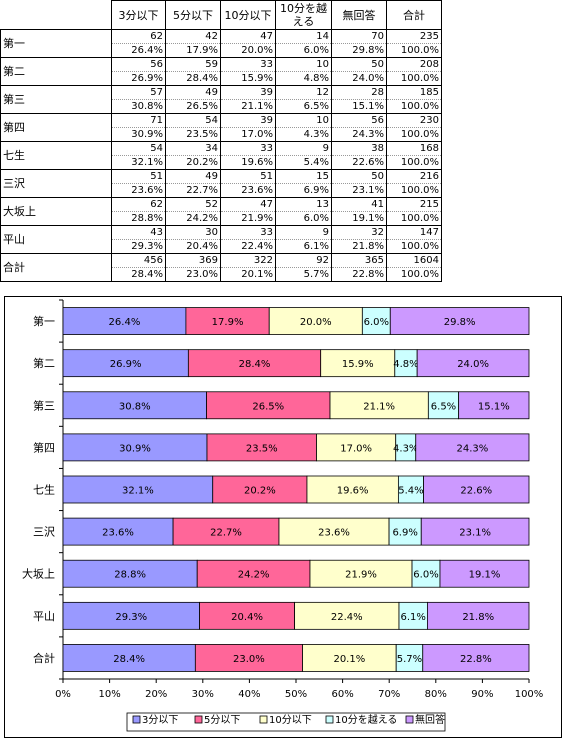 Image resolution: width=567 pixels, height=743 pixels. Describe the element at coordinates (247, 617) in the screenshot. I see `data-label: 20.4%` at that location.